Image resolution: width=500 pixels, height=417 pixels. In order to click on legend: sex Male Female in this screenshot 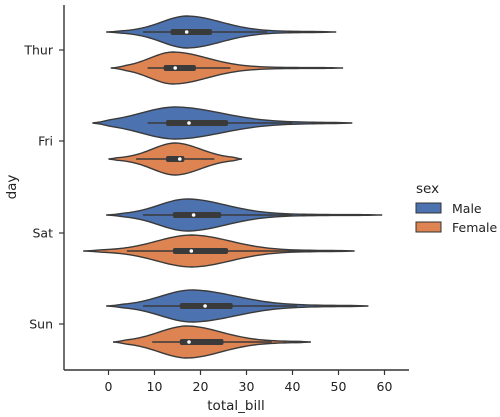, I will do `click(456, 208)`.